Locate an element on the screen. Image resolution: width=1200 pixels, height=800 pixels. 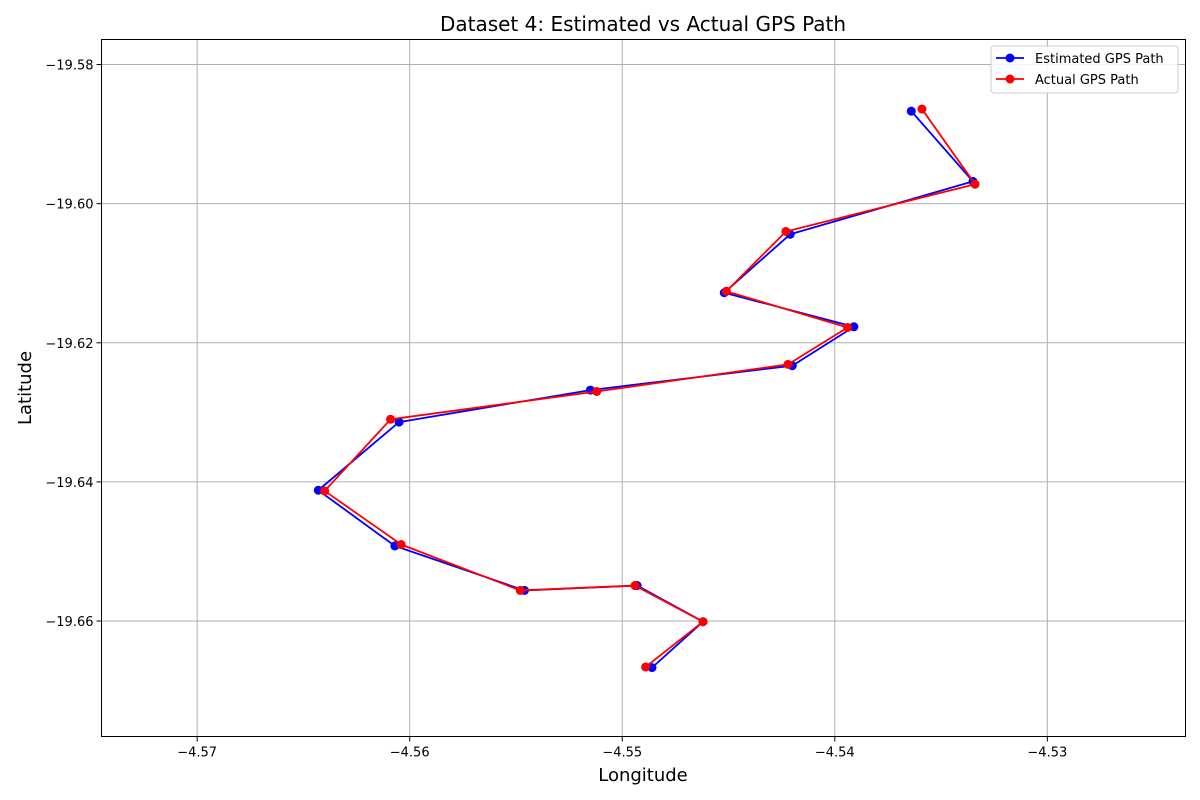
x-tick-label: −4.56 is located at coordinates (410, 753).